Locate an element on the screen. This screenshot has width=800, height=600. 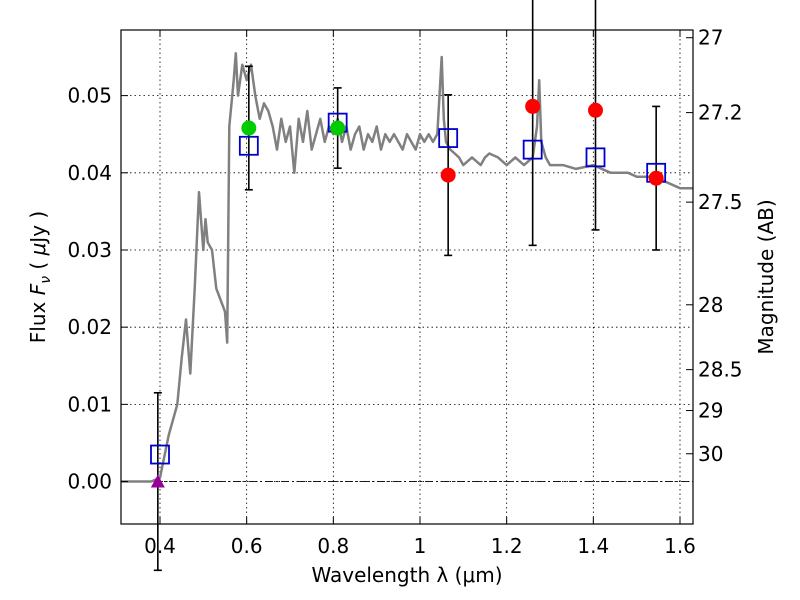
right-tick-label: 30 is located at coordinates (710, 454).